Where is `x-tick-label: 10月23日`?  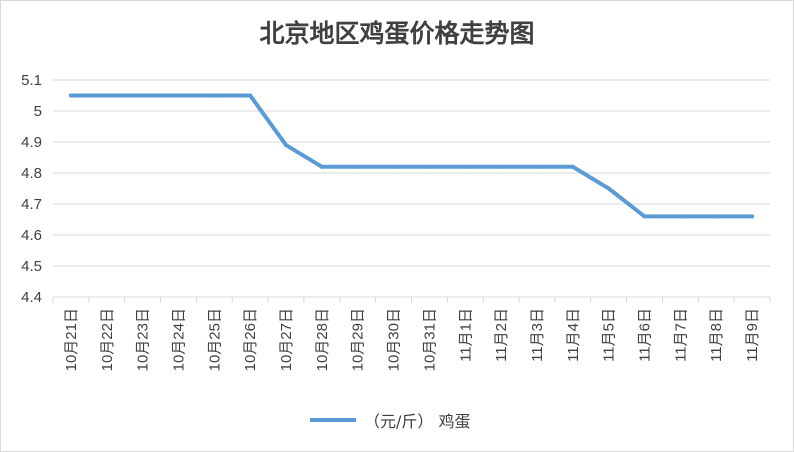
x-tick-label: 10月23日 is located at coordinates (143, 339).